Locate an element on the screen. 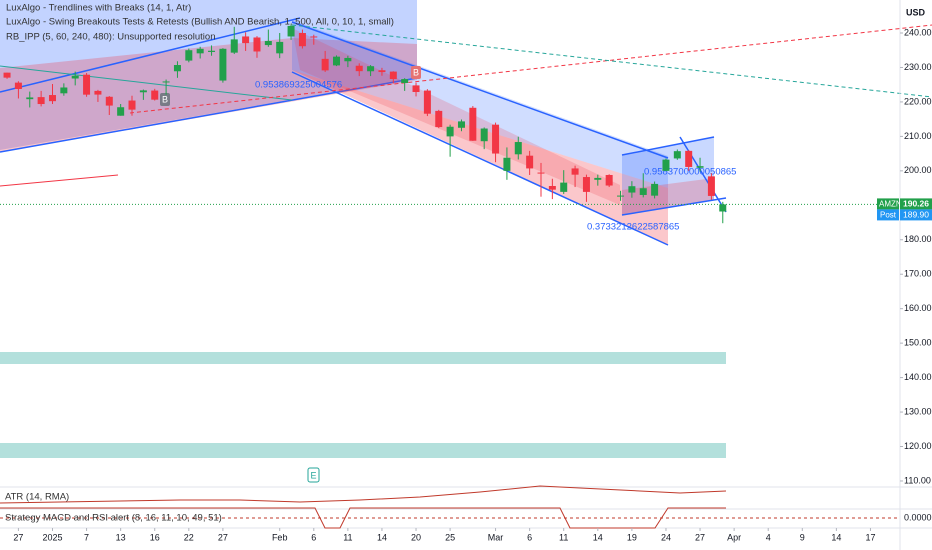 The width and height of the screenshot is (932, 550). symbol-tag is located at coordinates (888, 204).